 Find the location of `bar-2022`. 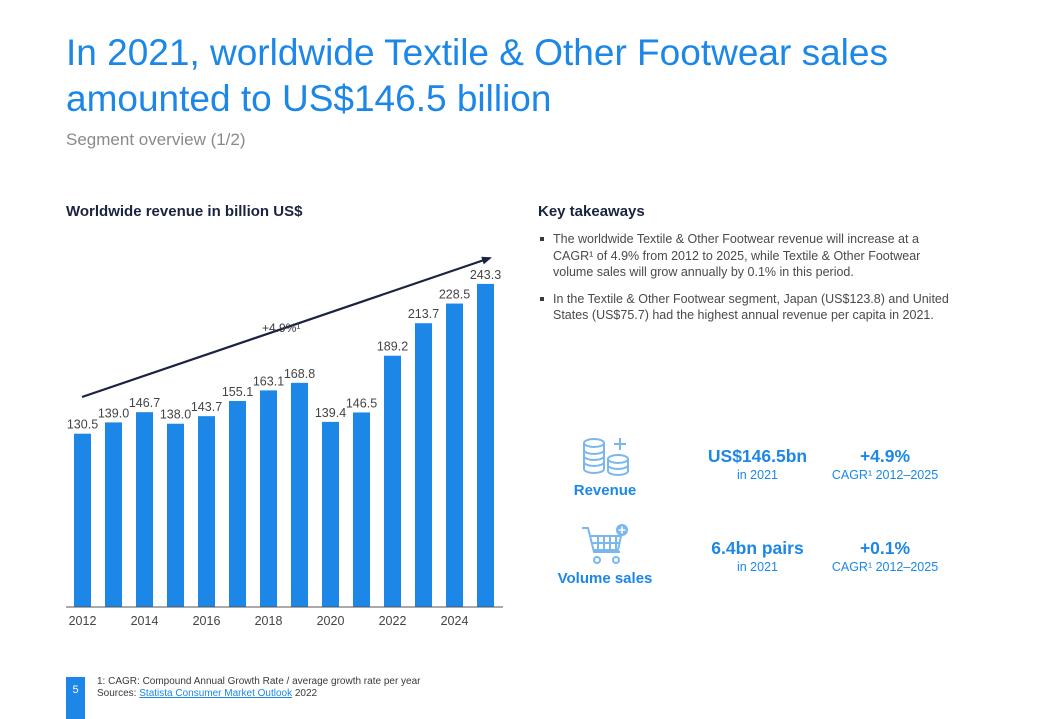

bar-2022 is located at coordinates (392, 481).